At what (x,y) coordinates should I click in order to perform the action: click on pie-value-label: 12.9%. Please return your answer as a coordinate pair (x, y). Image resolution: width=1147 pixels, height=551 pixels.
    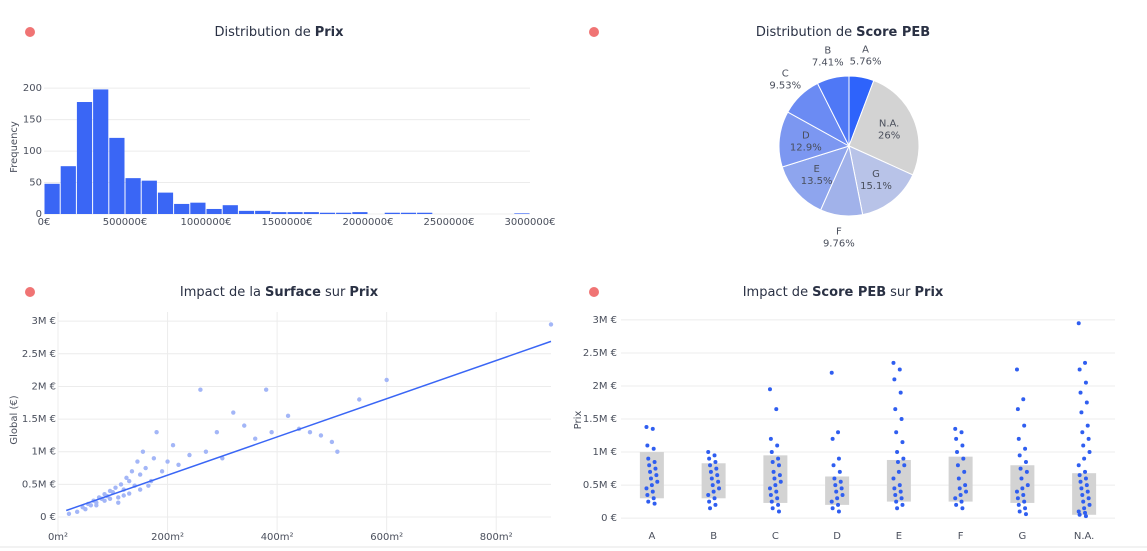
    Looking at the image, I should click on (806, 148).